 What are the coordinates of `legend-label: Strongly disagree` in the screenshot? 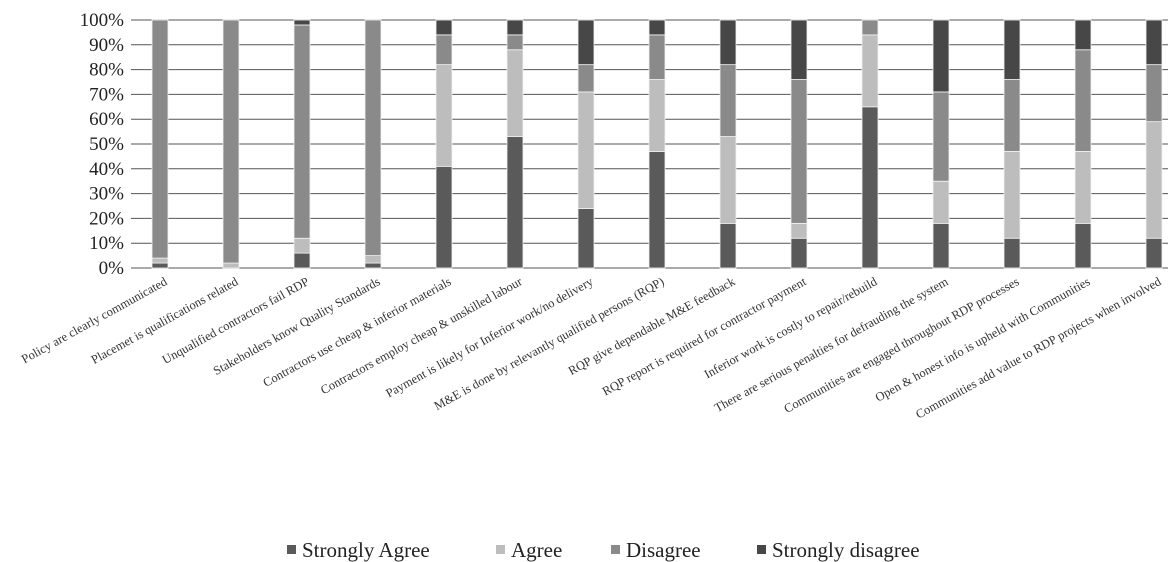 It's located at (846, 550).